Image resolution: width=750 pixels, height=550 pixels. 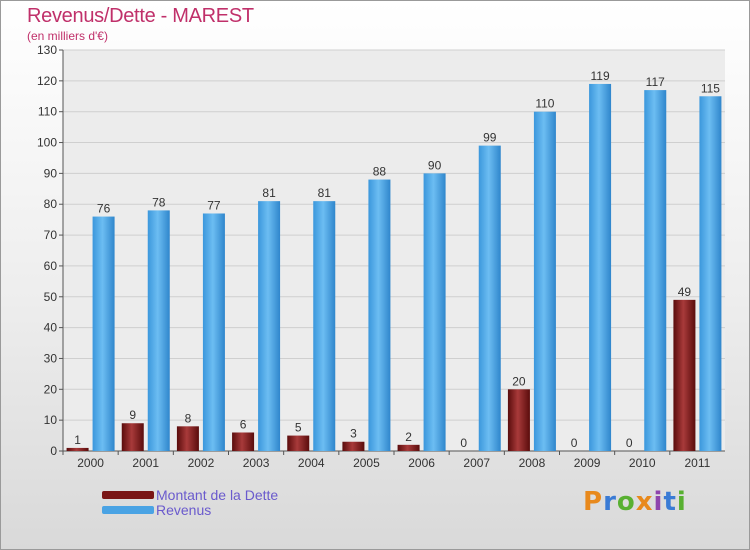 I want to click on logo-letter: o, so click(x=626, y=502).